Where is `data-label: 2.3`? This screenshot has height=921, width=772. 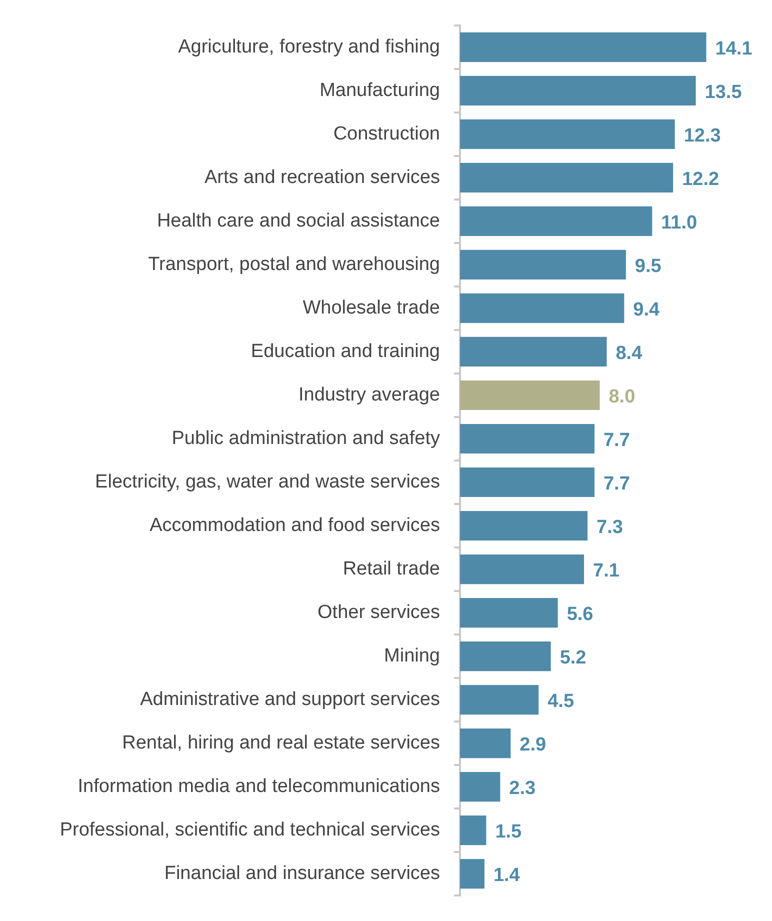
data-label: 2.3 is located at coordinates (522, 789).